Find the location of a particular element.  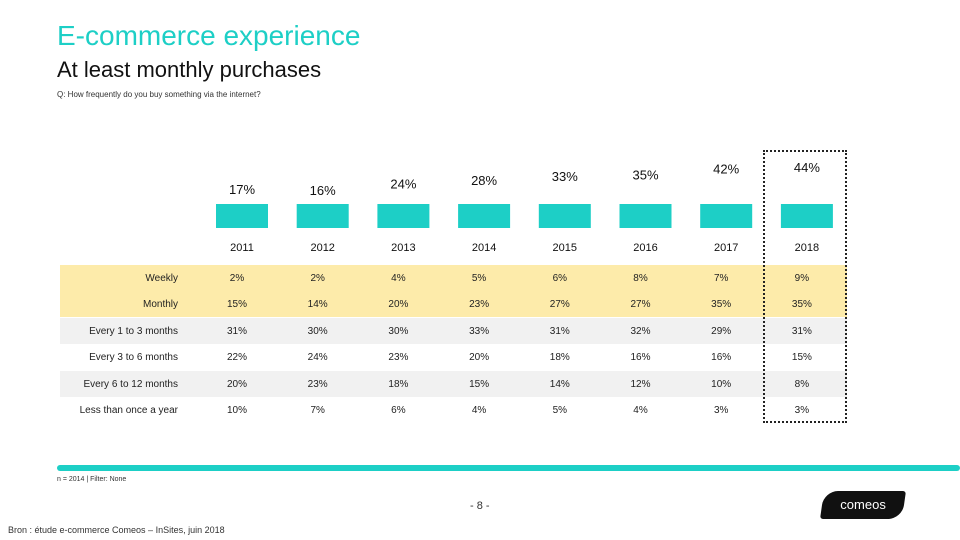

logo-text: comeos is located at coordinates (863, 504).